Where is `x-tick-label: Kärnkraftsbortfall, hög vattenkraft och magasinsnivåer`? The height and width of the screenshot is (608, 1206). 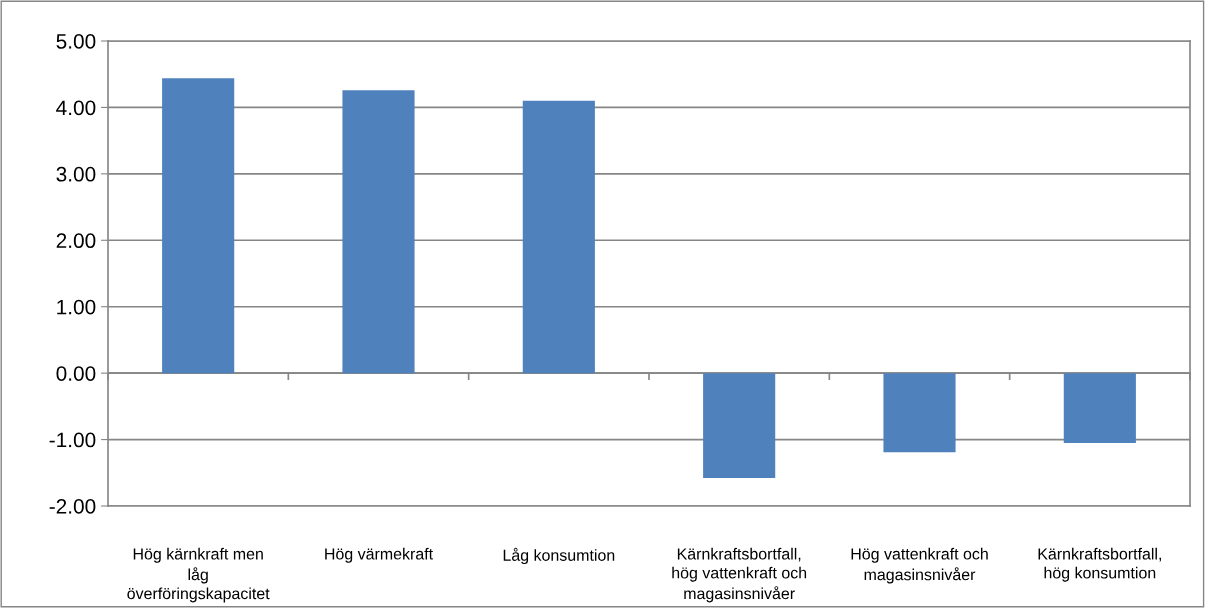
x-tick-label: Kärnkraftsbortfall, hög vattenkraft och magasinsnivåer is located at coordinates (739, 575).